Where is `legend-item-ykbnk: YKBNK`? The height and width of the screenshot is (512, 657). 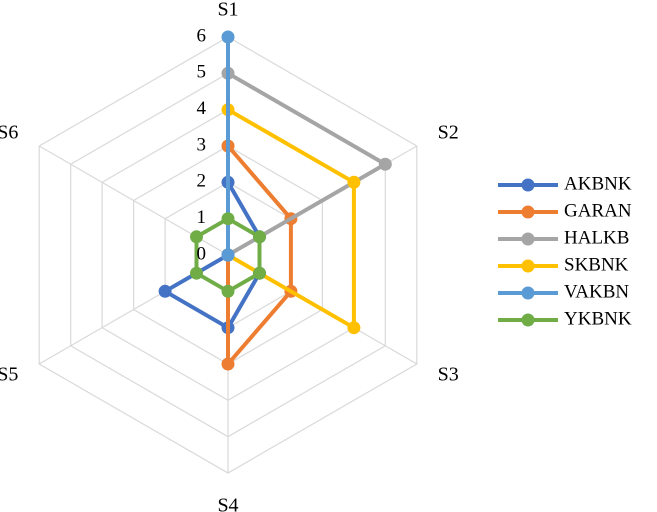
legend-item-ykbnk: YKBNK is located at coordinates (565, 318).